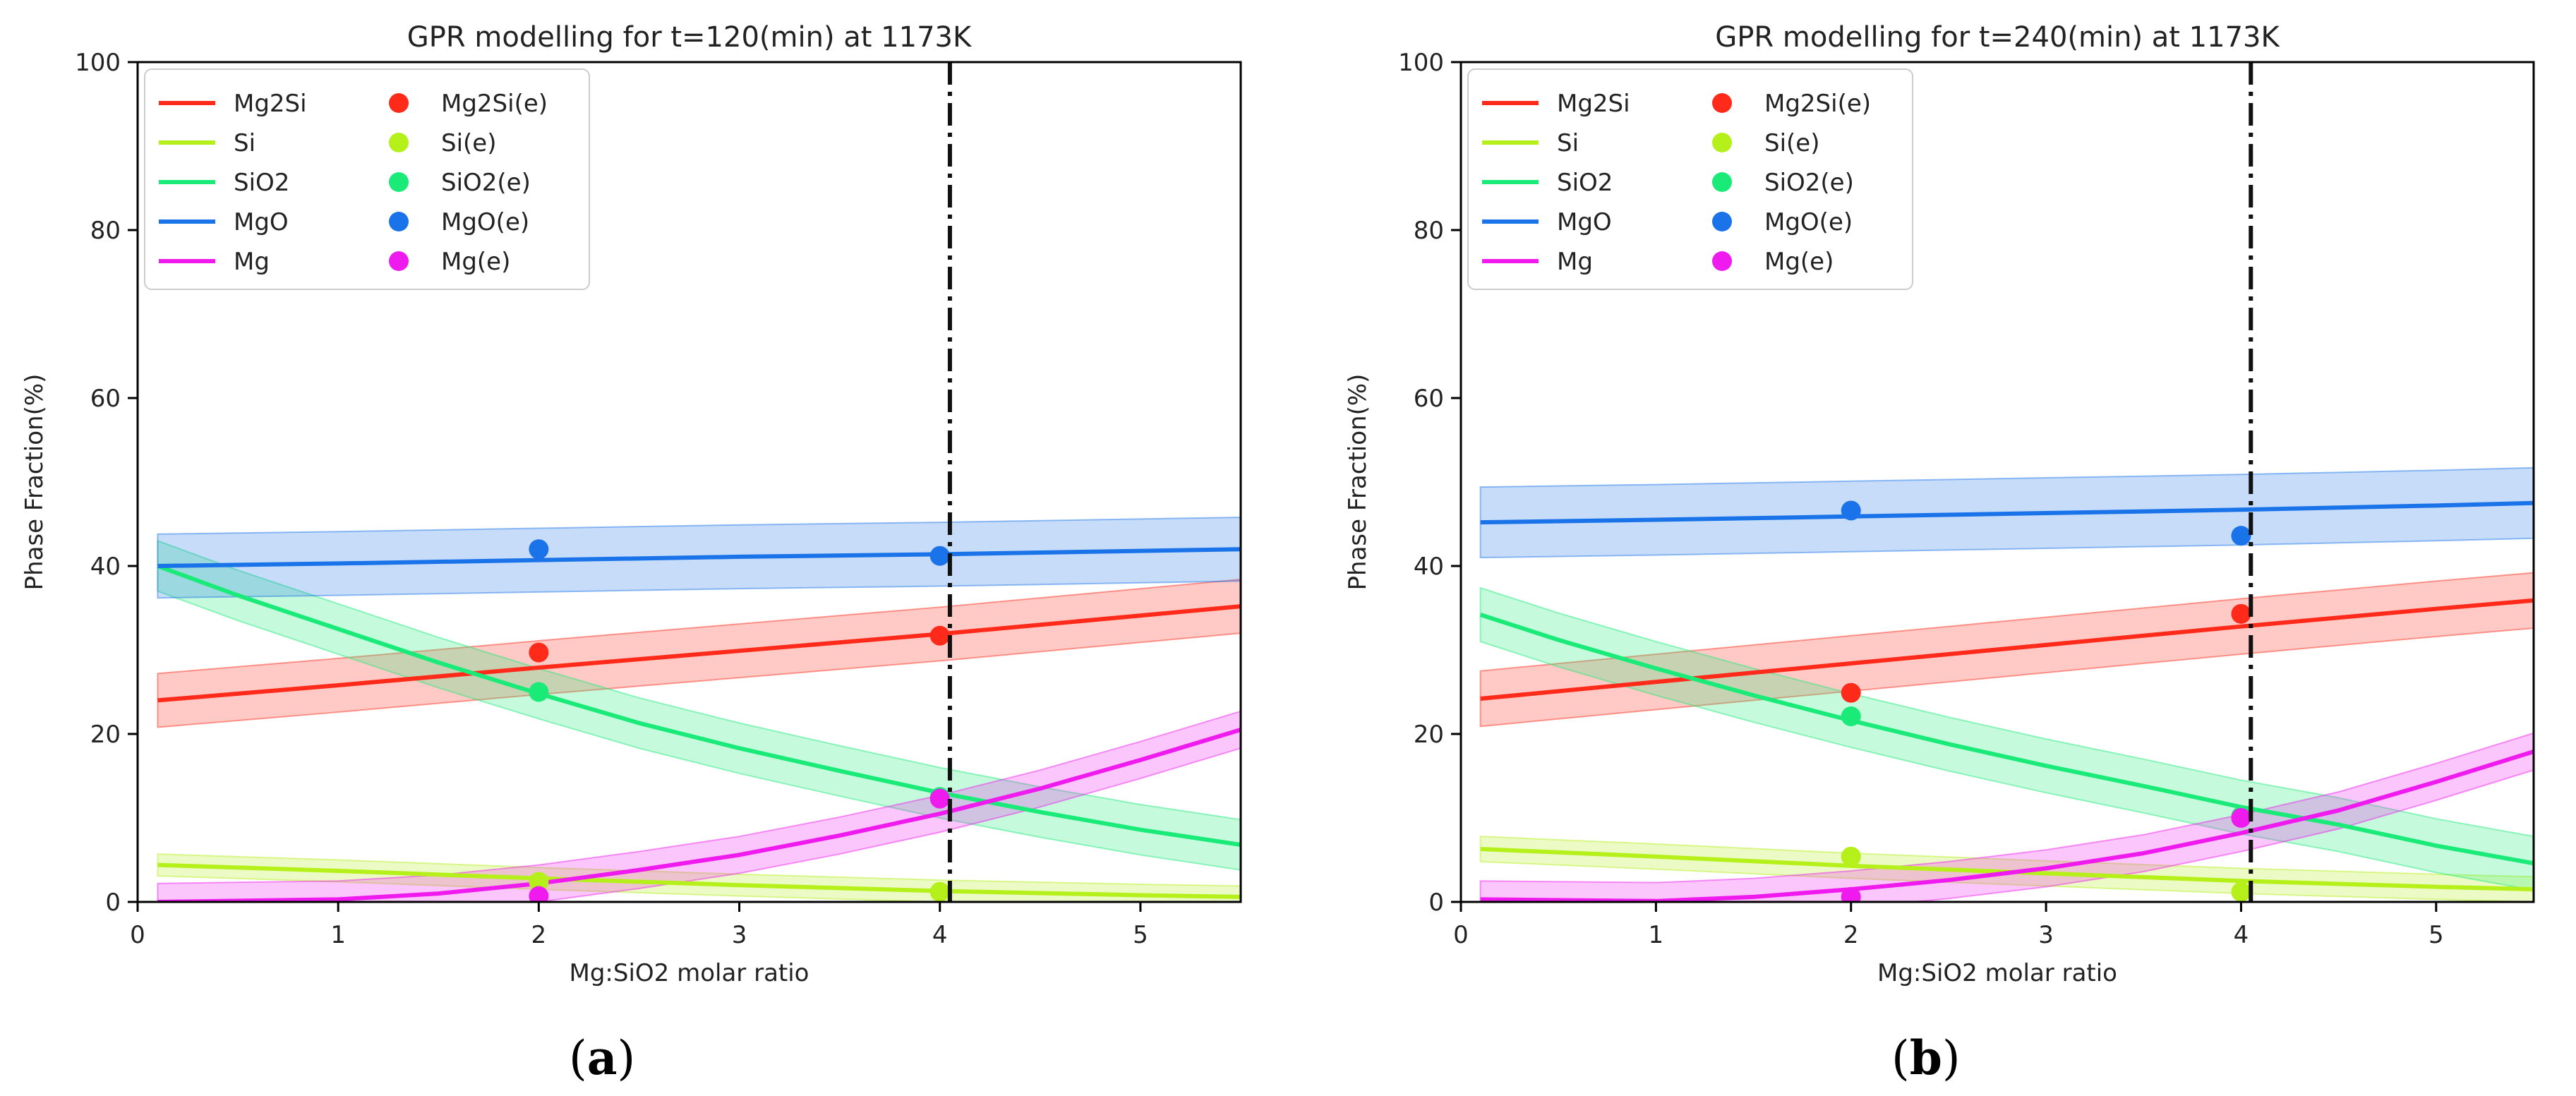  Describe the element at coordinates (1997, 37) in the screenshot. I see `chart-title: GPR modelling for t=240(min) at 1173K` at that location.